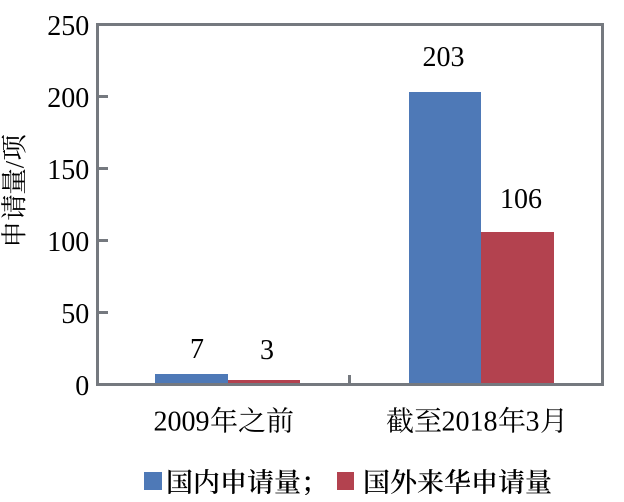 This screenshot has width=624, height=502. I want to click on x-category-label-2018: 2018 3, so click(477, 421).